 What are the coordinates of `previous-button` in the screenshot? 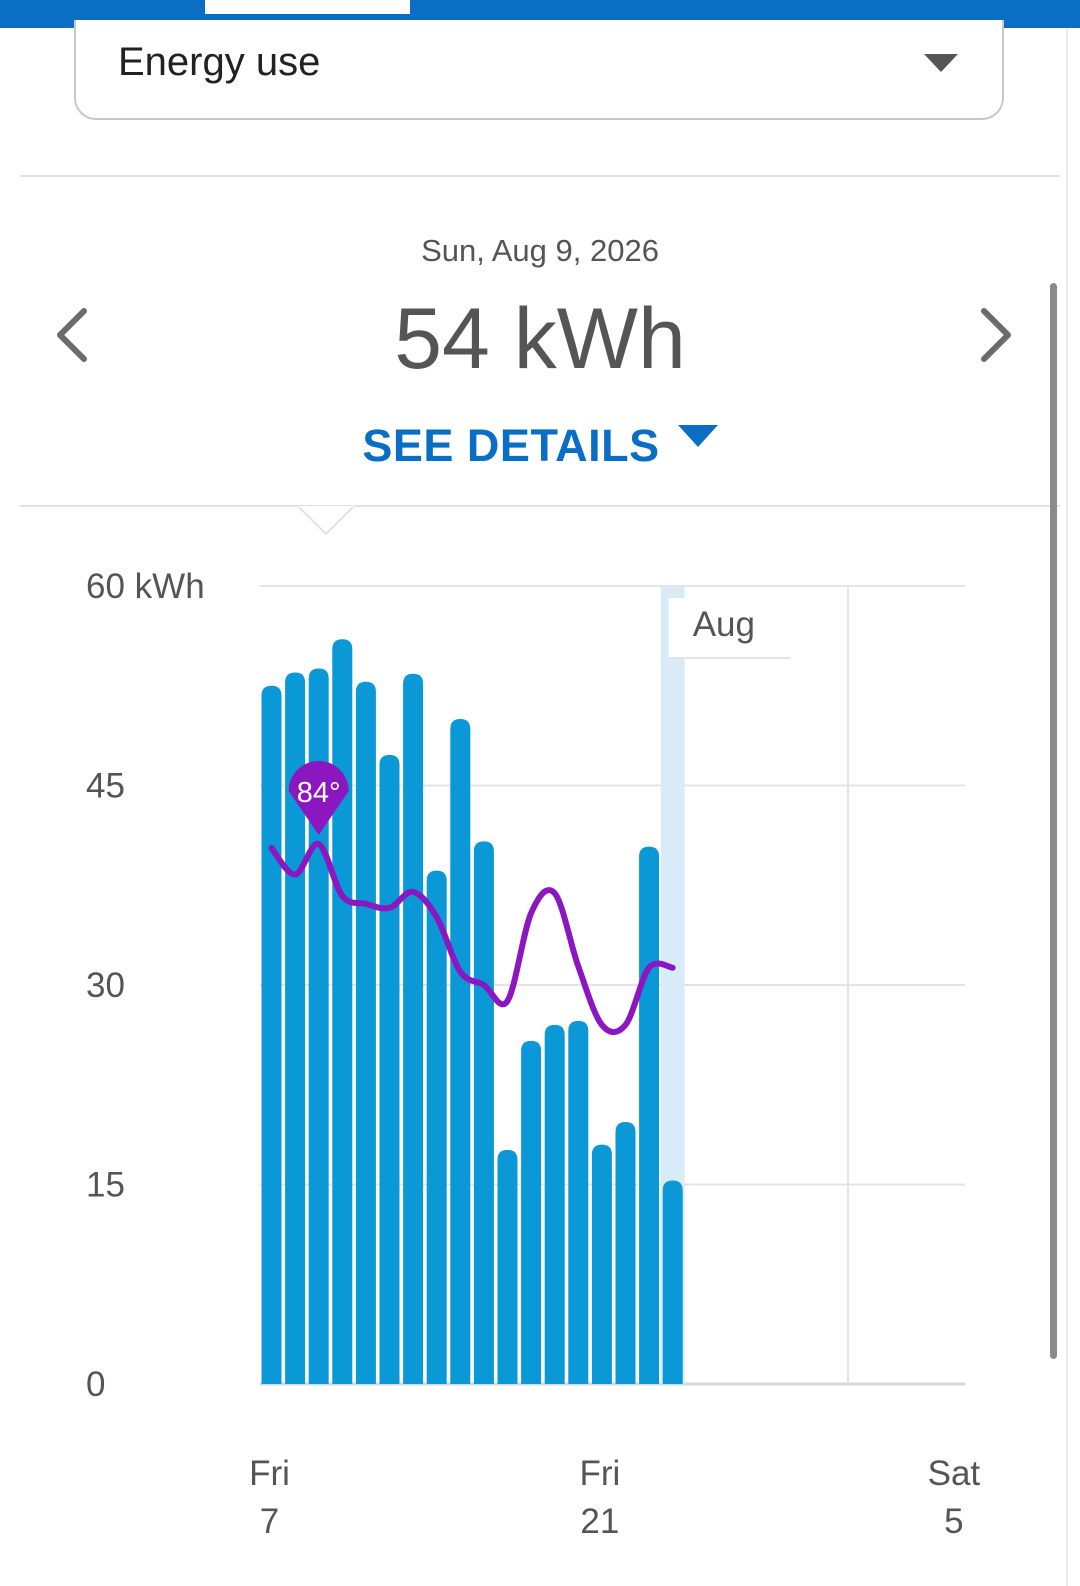 It's located at (72, 335).